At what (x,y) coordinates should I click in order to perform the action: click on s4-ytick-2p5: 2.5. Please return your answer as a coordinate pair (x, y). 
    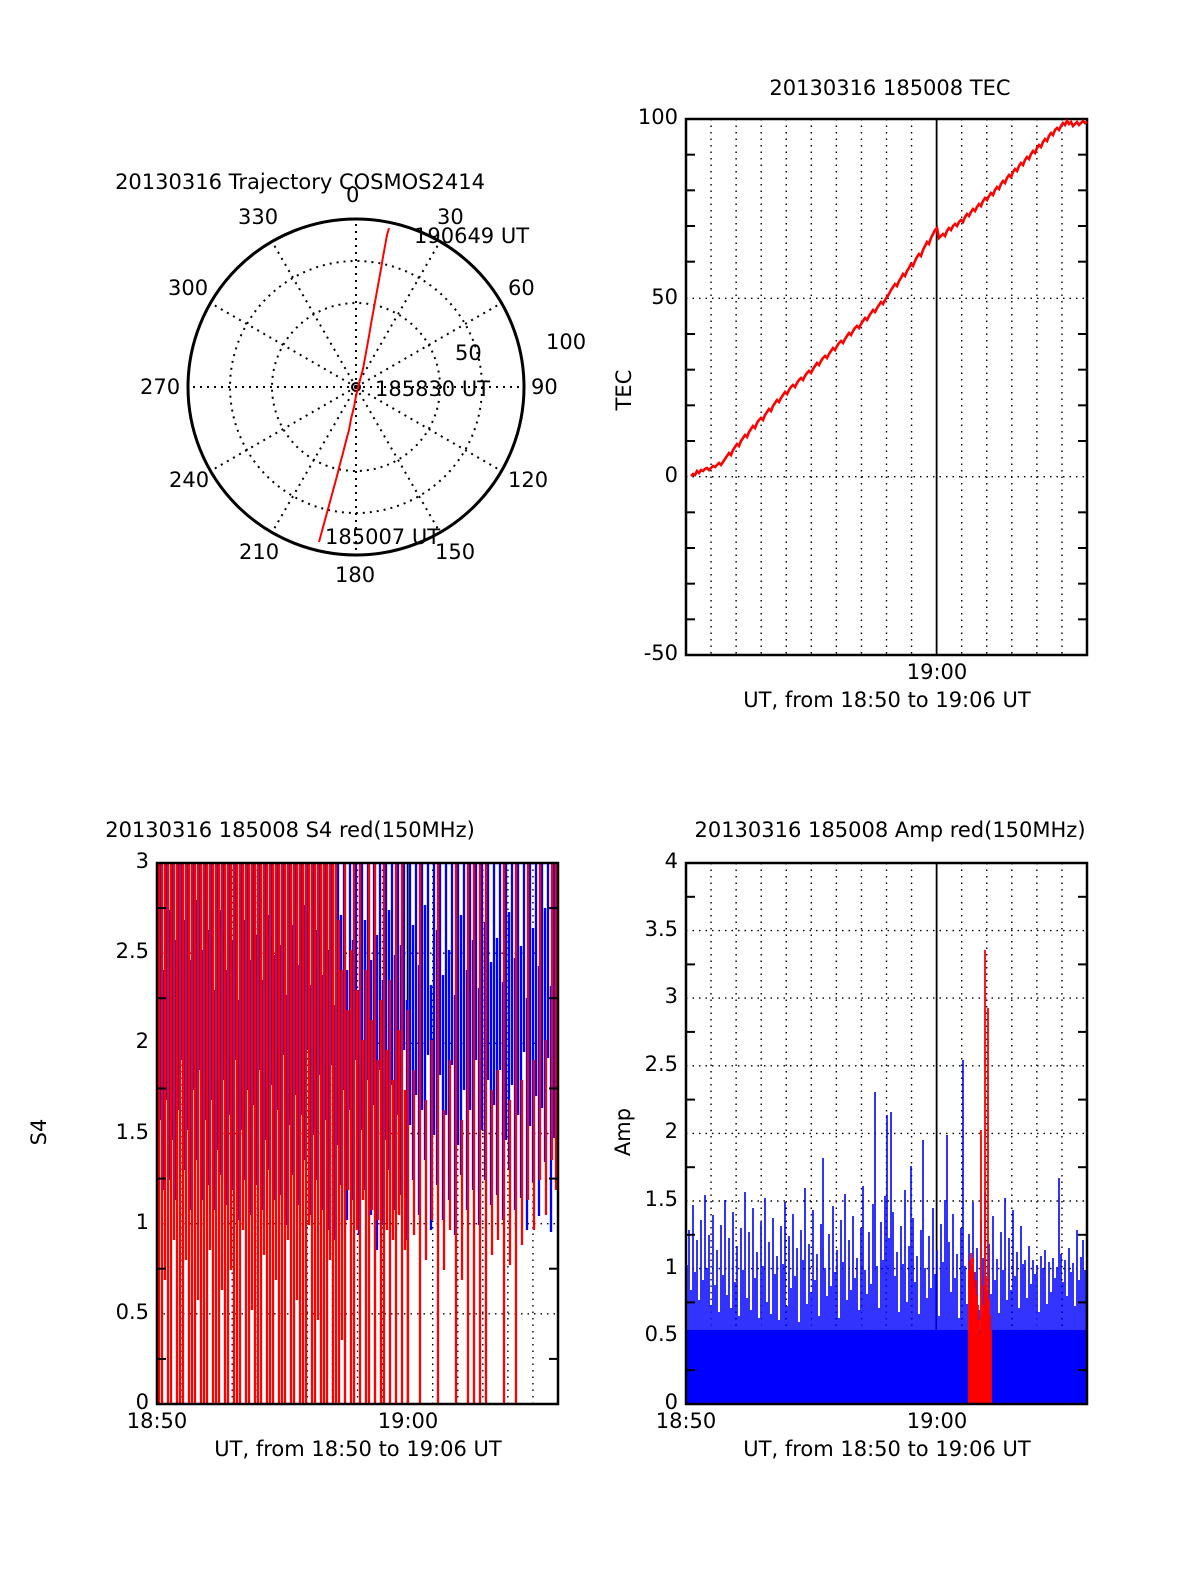
    Looking at the image, I should click on (132, 951).